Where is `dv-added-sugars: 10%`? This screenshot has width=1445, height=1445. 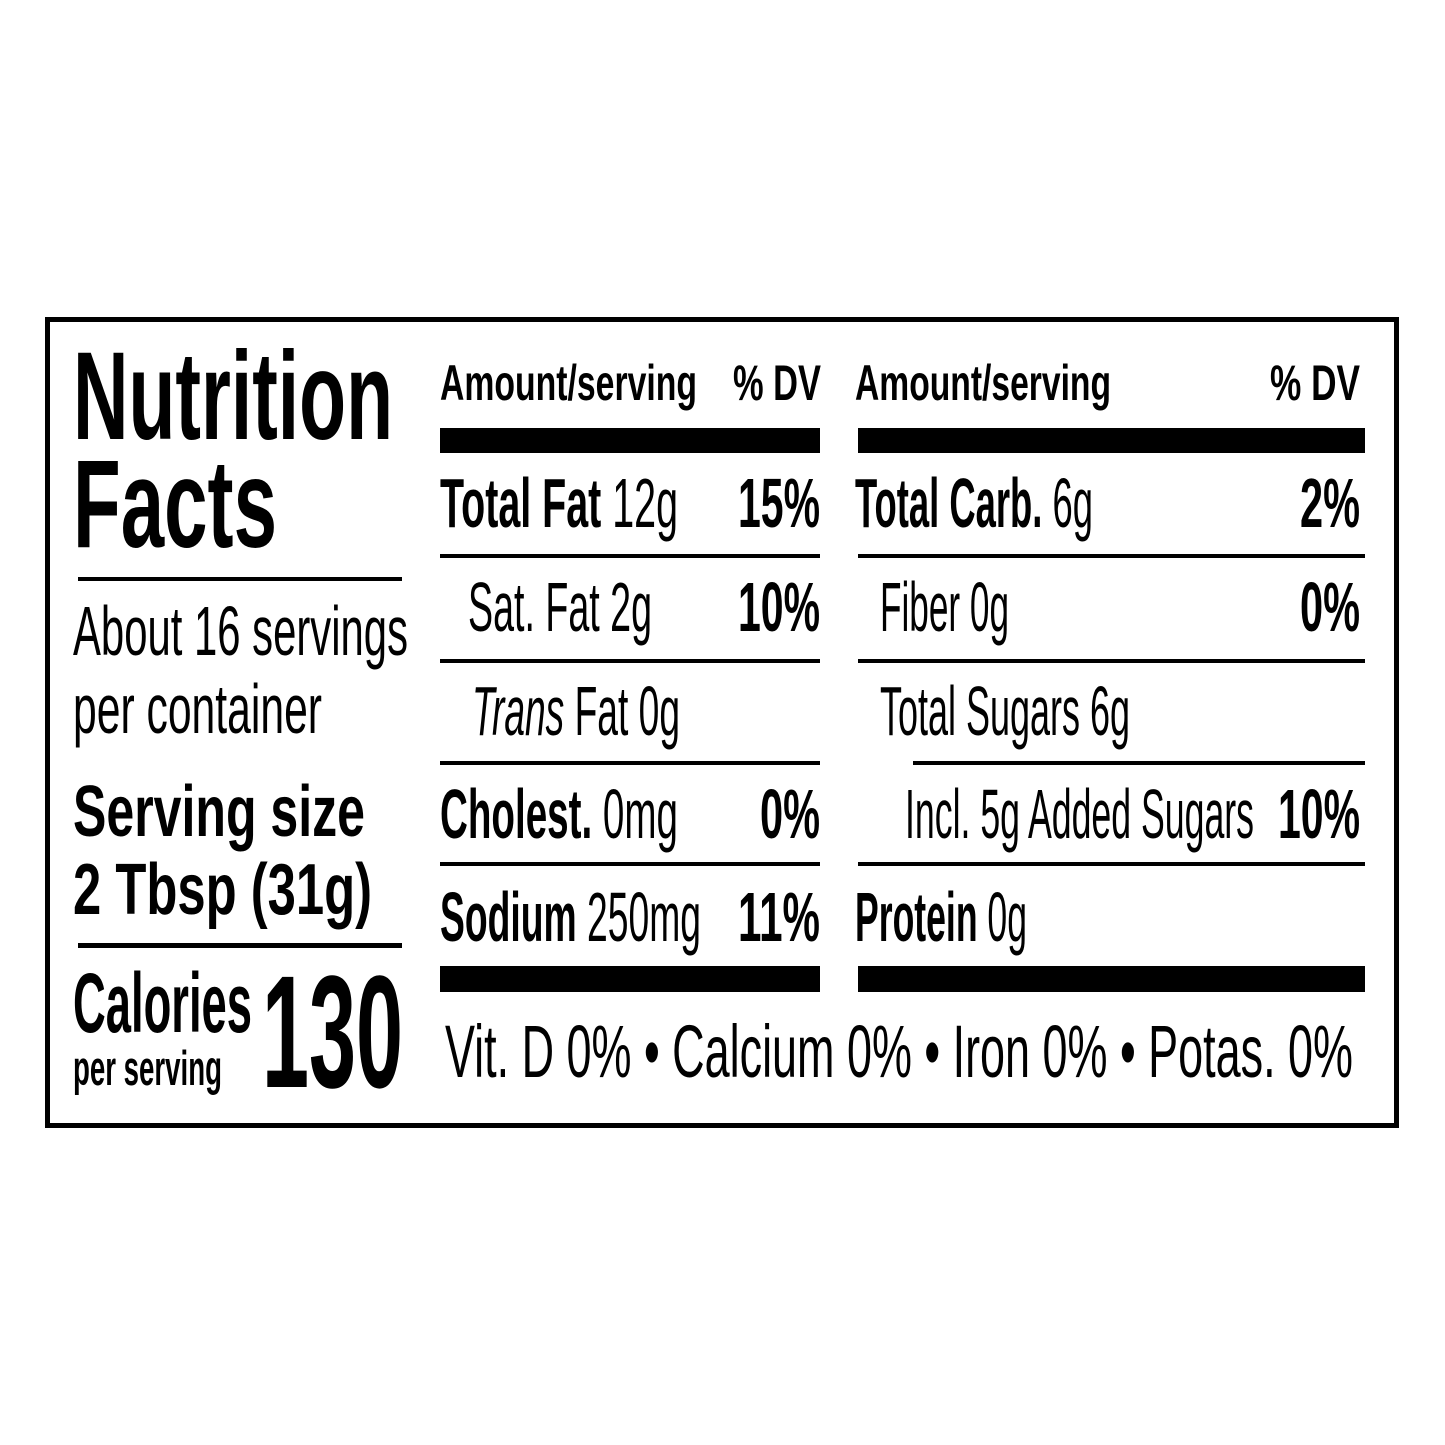 dv-added-sugars: 10% is located at coordinates (1319, 814).